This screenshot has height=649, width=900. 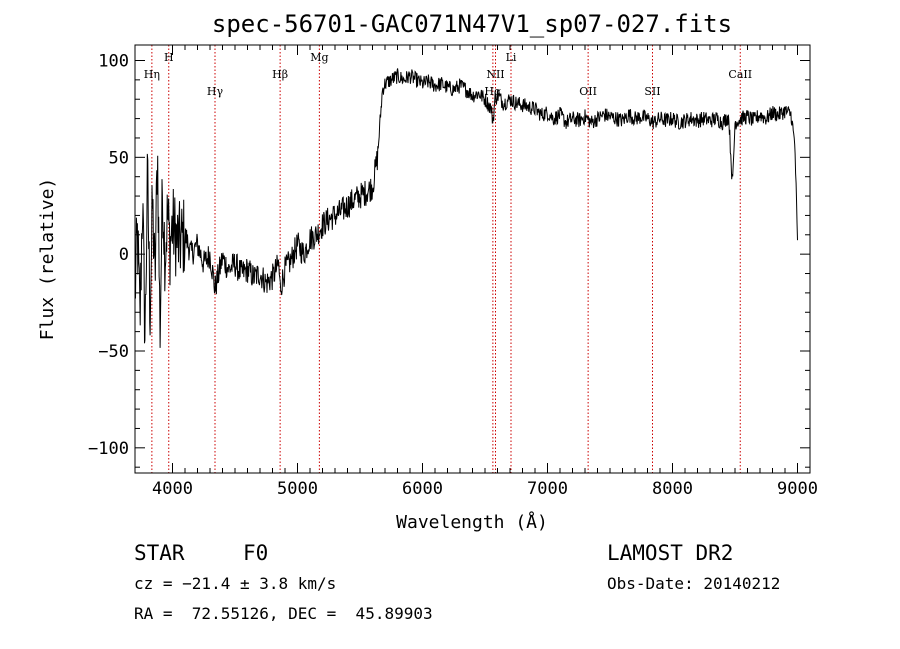 I want to click on x-tick-label-8000: 8000, so click(x=672, y=489).